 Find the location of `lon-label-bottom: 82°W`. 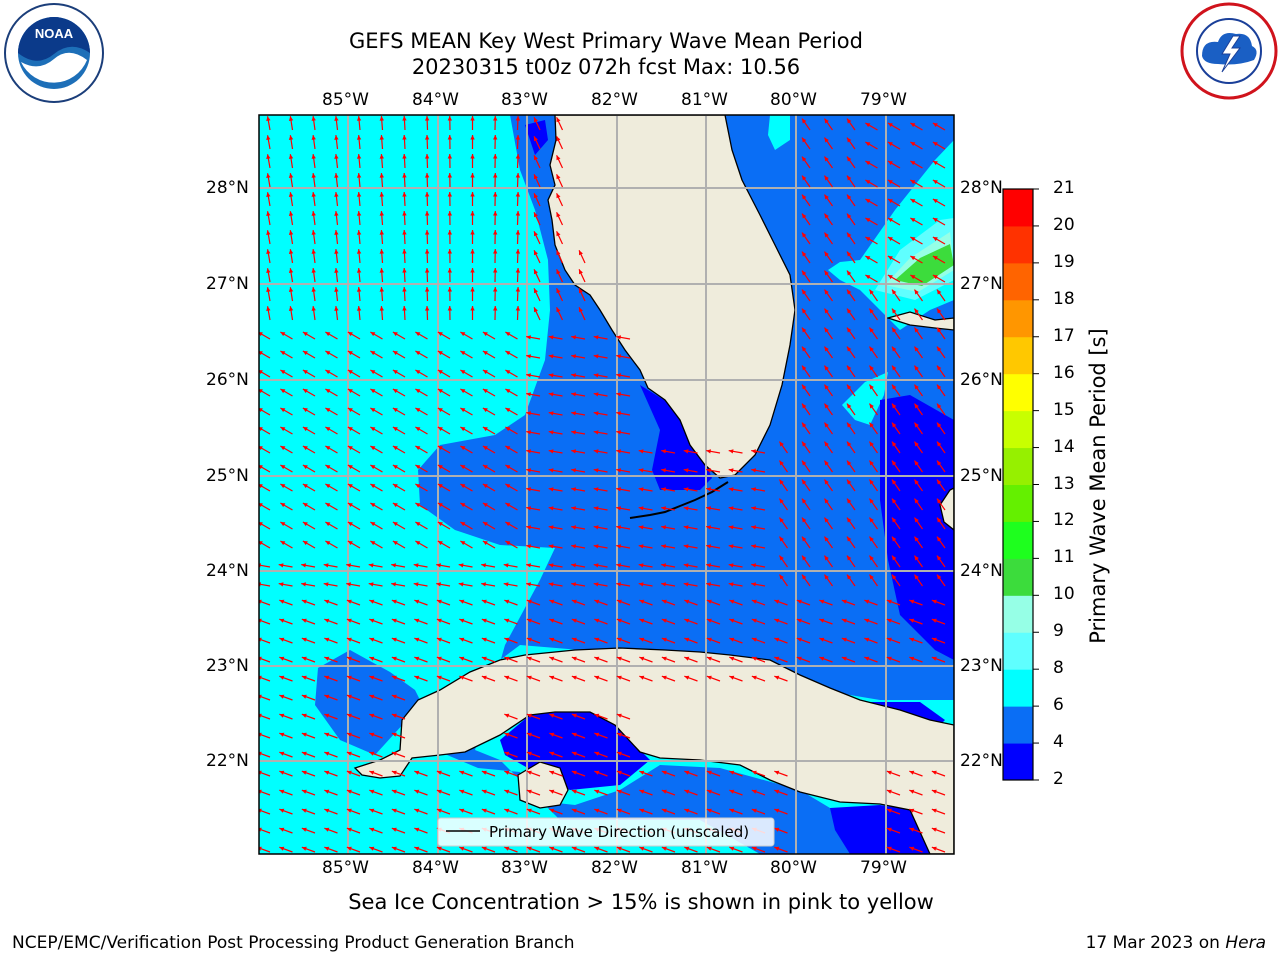

lon-label-bottom: 82°W is located at coordinates (614, 868).